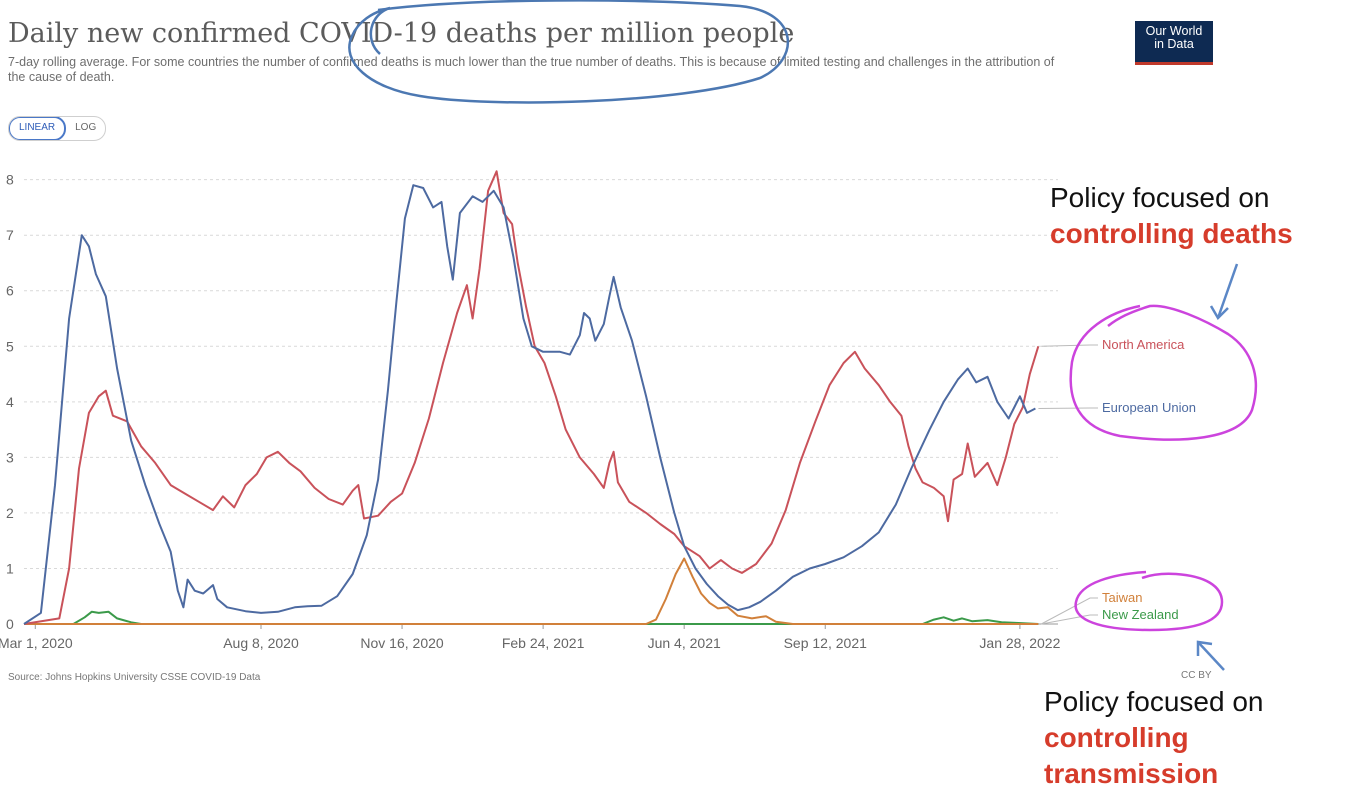  Describe the element at coordinates (569, 52) in the screenshot. I see `title-highlight-circle` at that location.